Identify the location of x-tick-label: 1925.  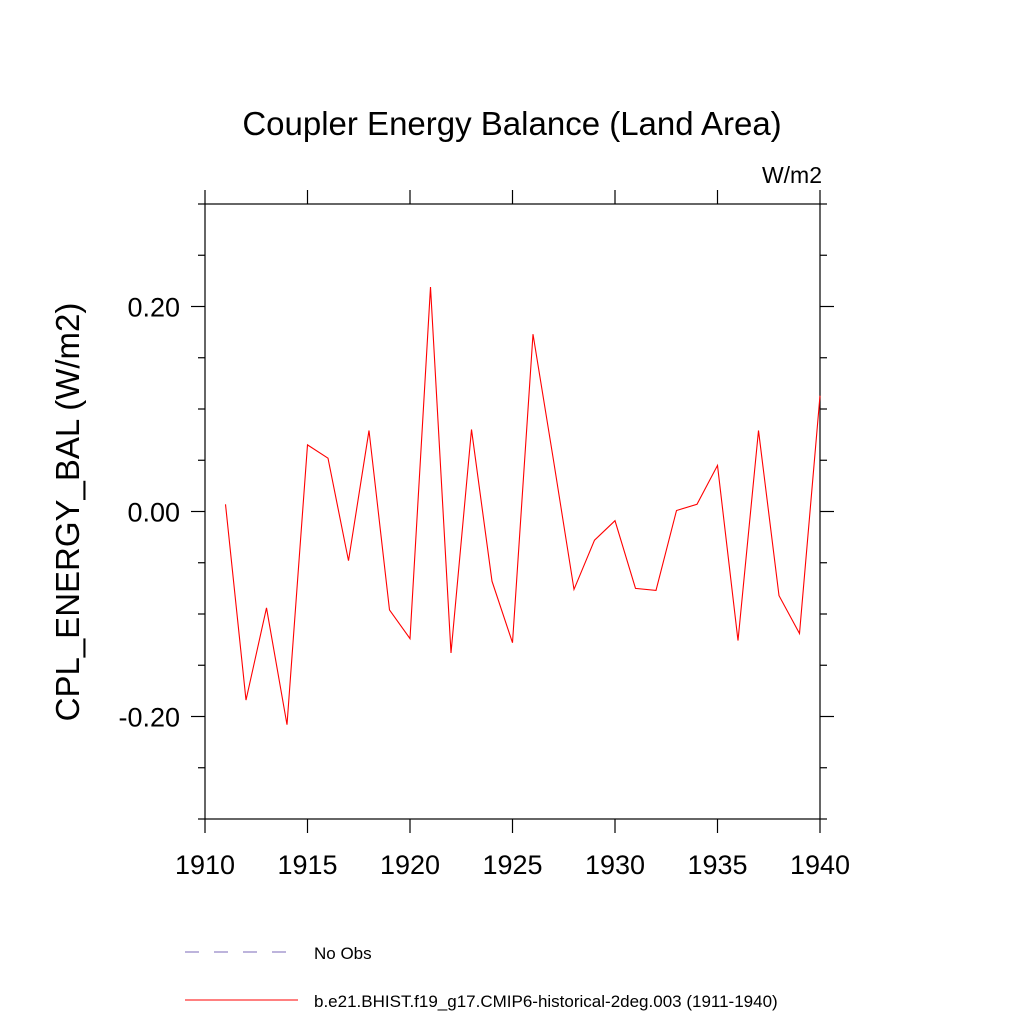
(512, 865).